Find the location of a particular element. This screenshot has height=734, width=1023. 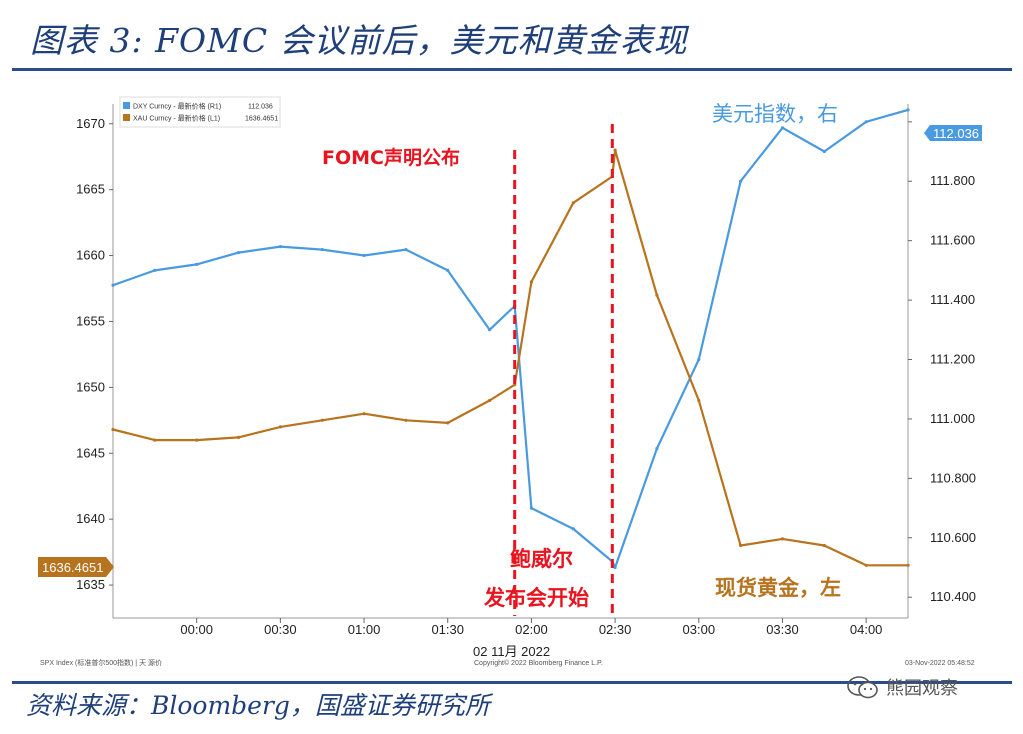

left-last-value-badge: 1636.4651 is located at coordinates (76, 567).